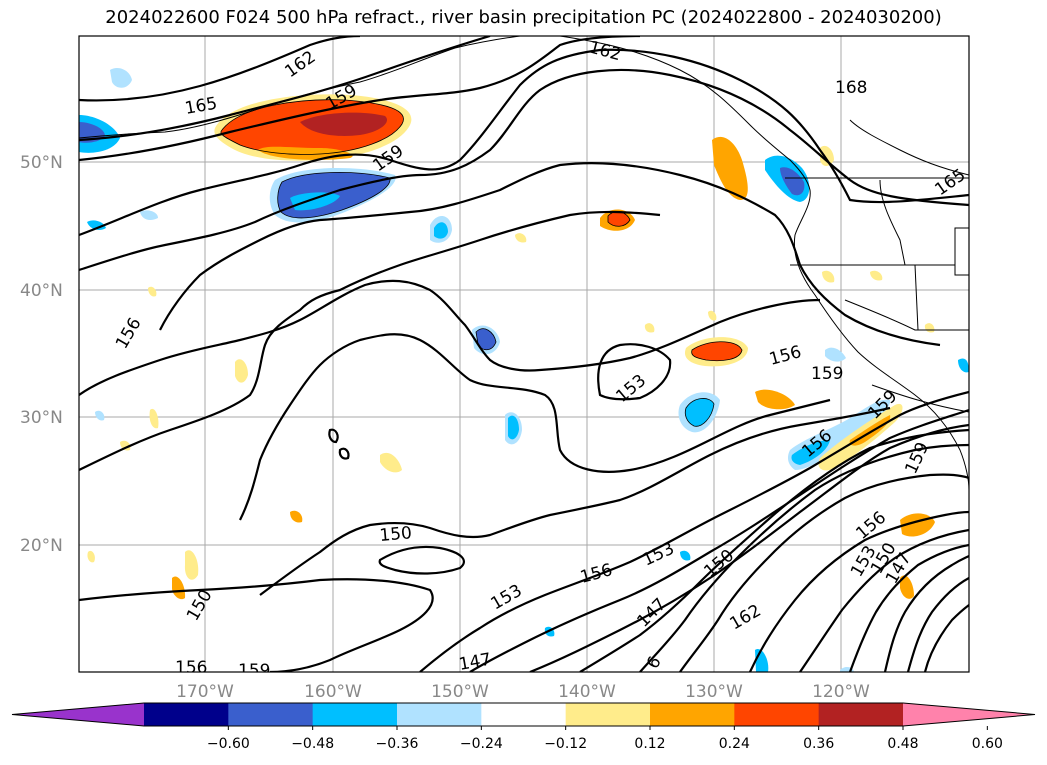  I want to click on colorbar-tick-label: −0.60, so click(228, 744).